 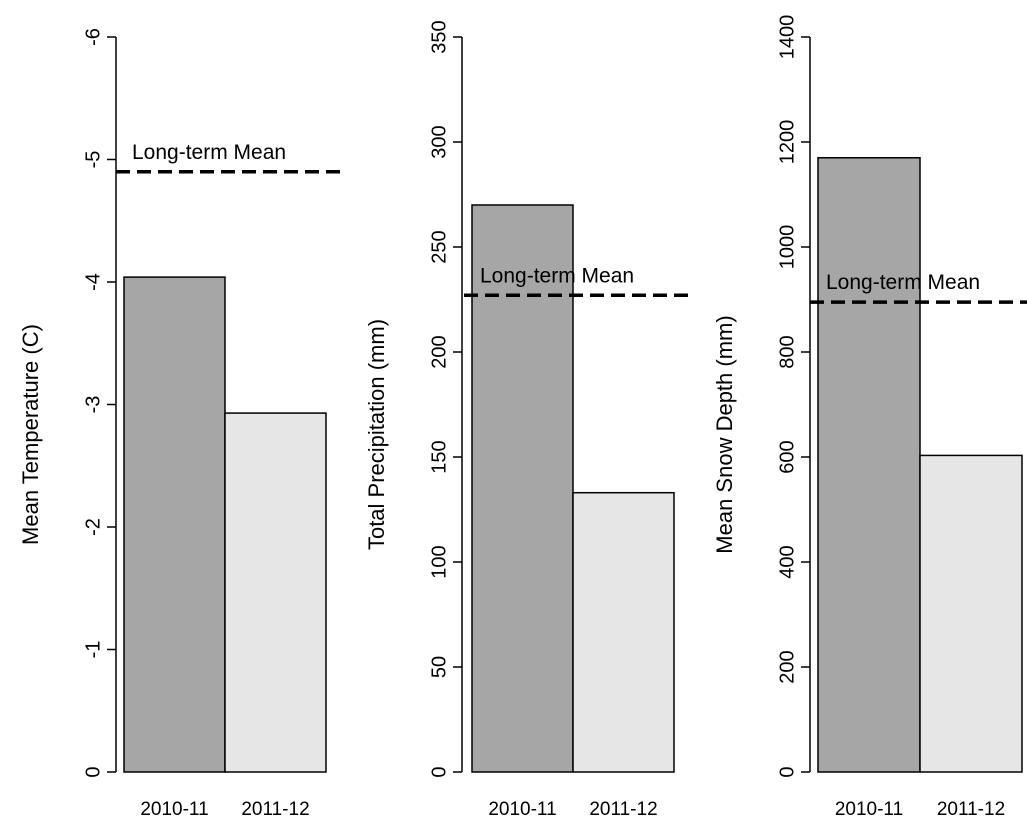 I want to click on y-tick-label: 800, so click(x=787, y=351).